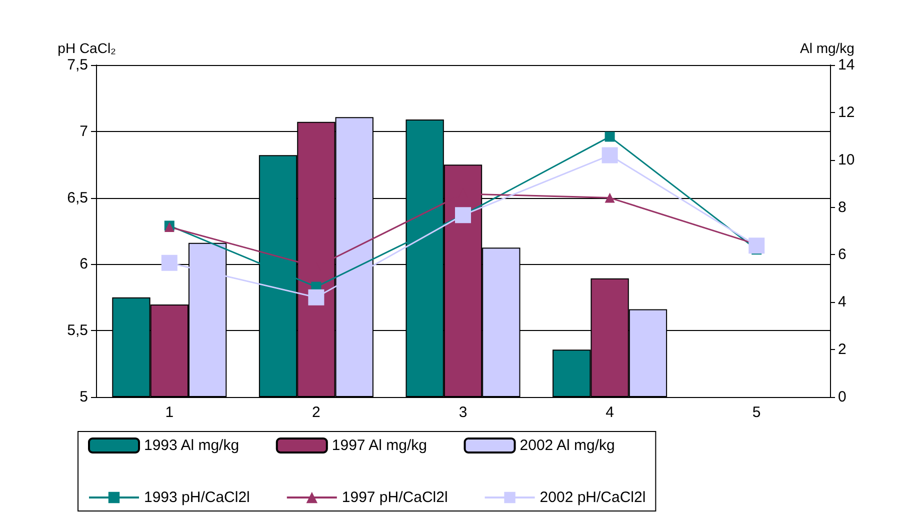  I want to click on y2-axis-title: Al mg/kg, so click(827, 48).